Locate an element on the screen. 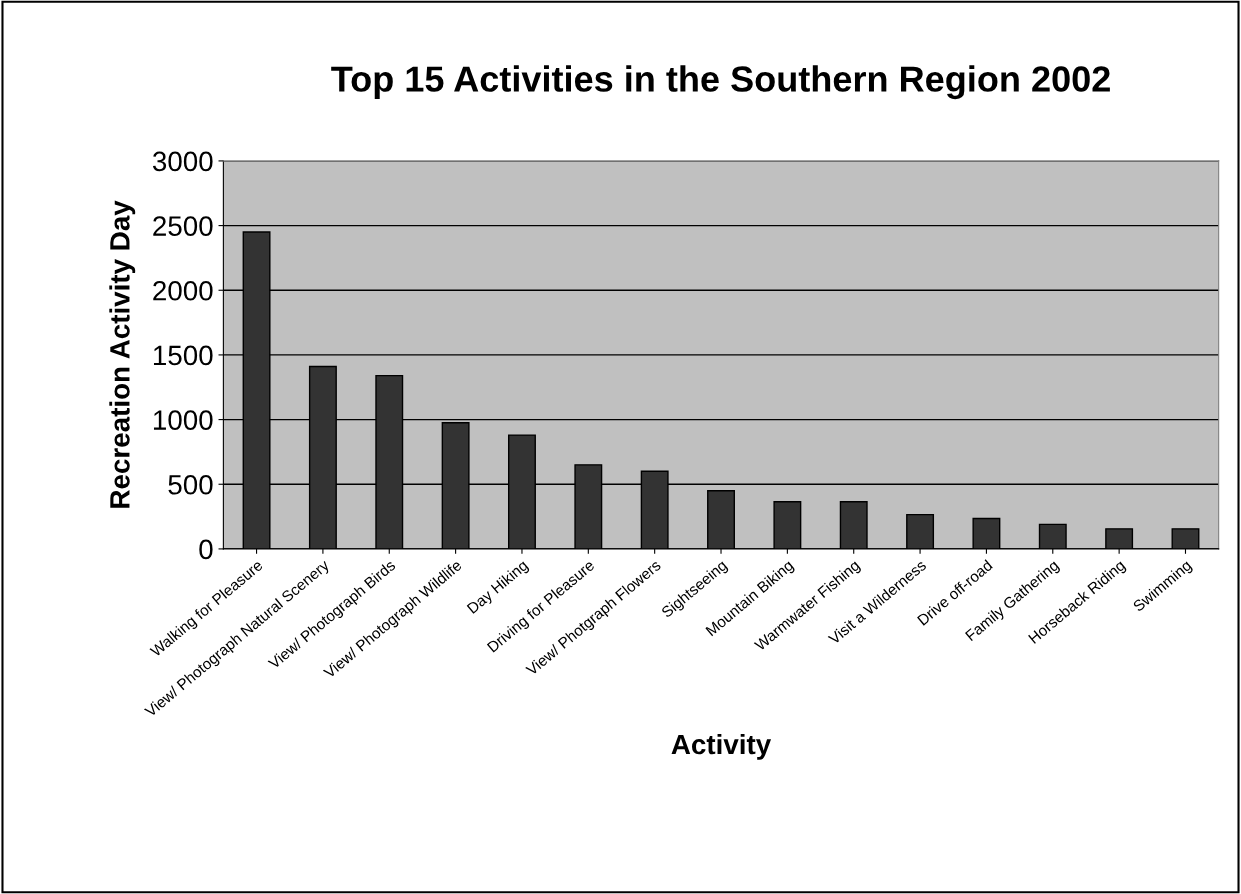 This screenshot has height=894, width=1241. y-tick-label: 3000 is located at coordinates (182, 161).